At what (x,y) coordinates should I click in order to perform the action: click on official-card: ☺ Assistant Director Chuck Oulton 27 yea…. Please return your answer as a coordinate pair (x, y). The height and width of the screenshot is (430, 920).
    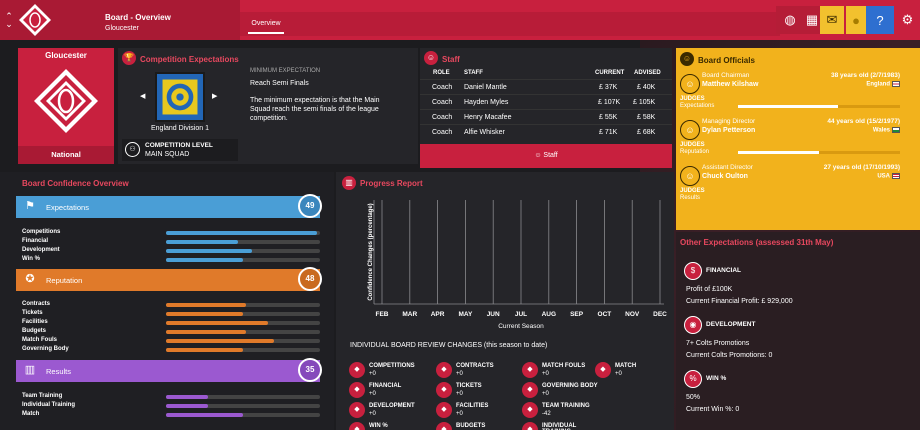
    Looking at the image, I should click on (789, 187).